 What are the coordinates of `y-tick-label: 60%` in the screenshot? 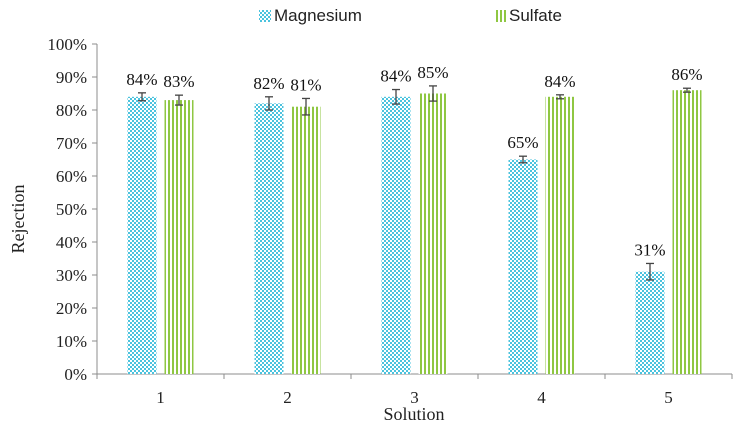 It's located at (71, 176).